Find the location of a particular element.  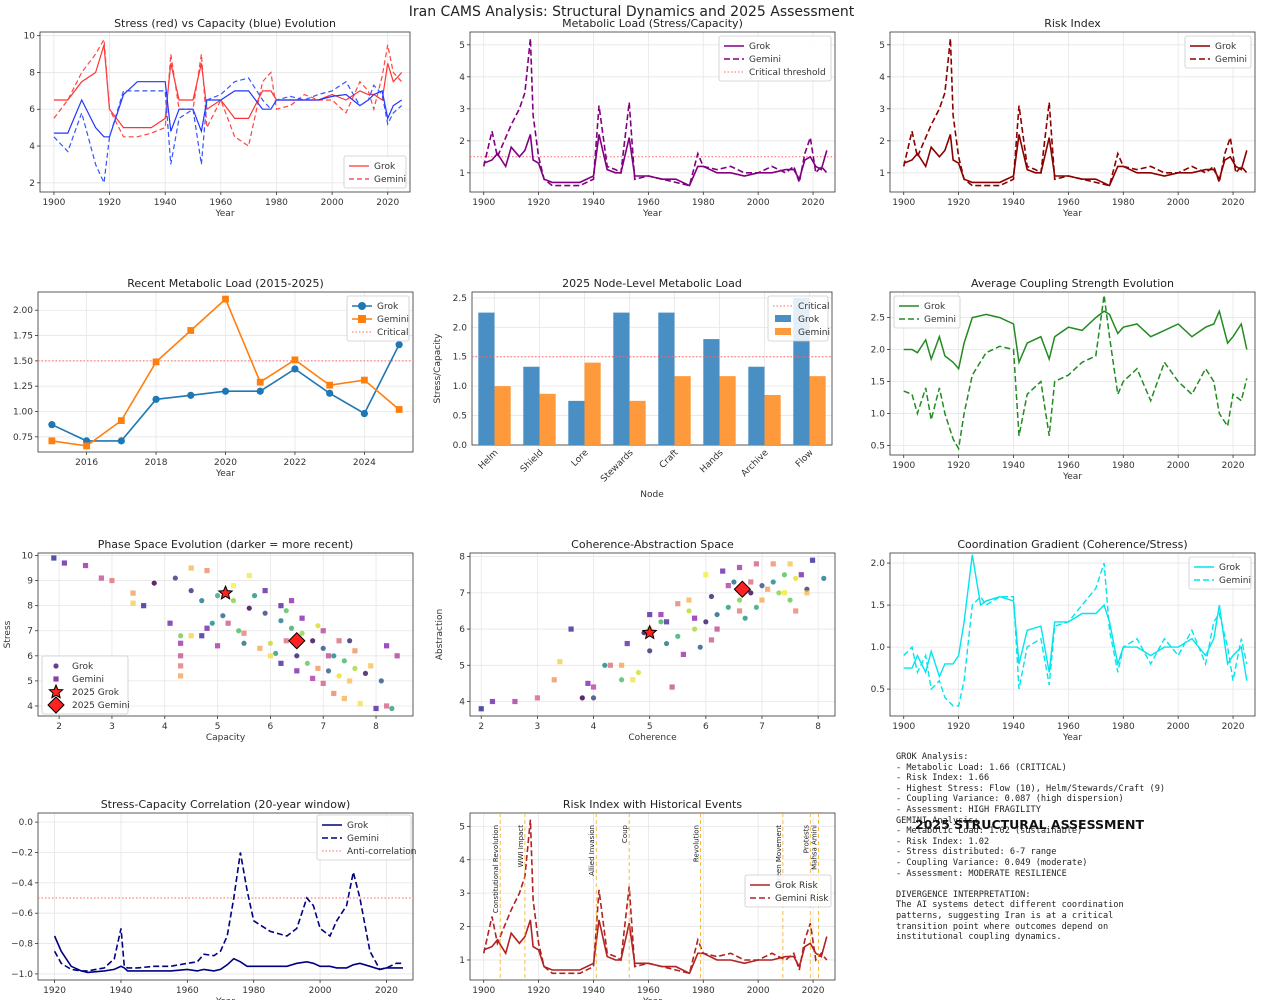

panel-title: Coordination Gradient (Coherence/Stress) is located at coordinates (1072, 544).